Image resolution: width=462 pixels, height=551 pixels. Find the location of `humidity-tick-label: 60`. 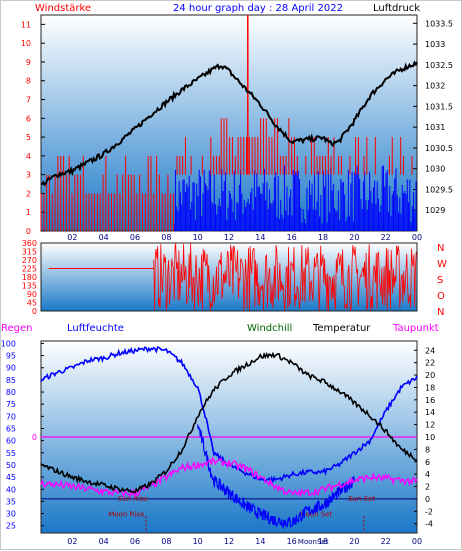

humidity-tick-label: 60 is located at coordinates (11, 441).